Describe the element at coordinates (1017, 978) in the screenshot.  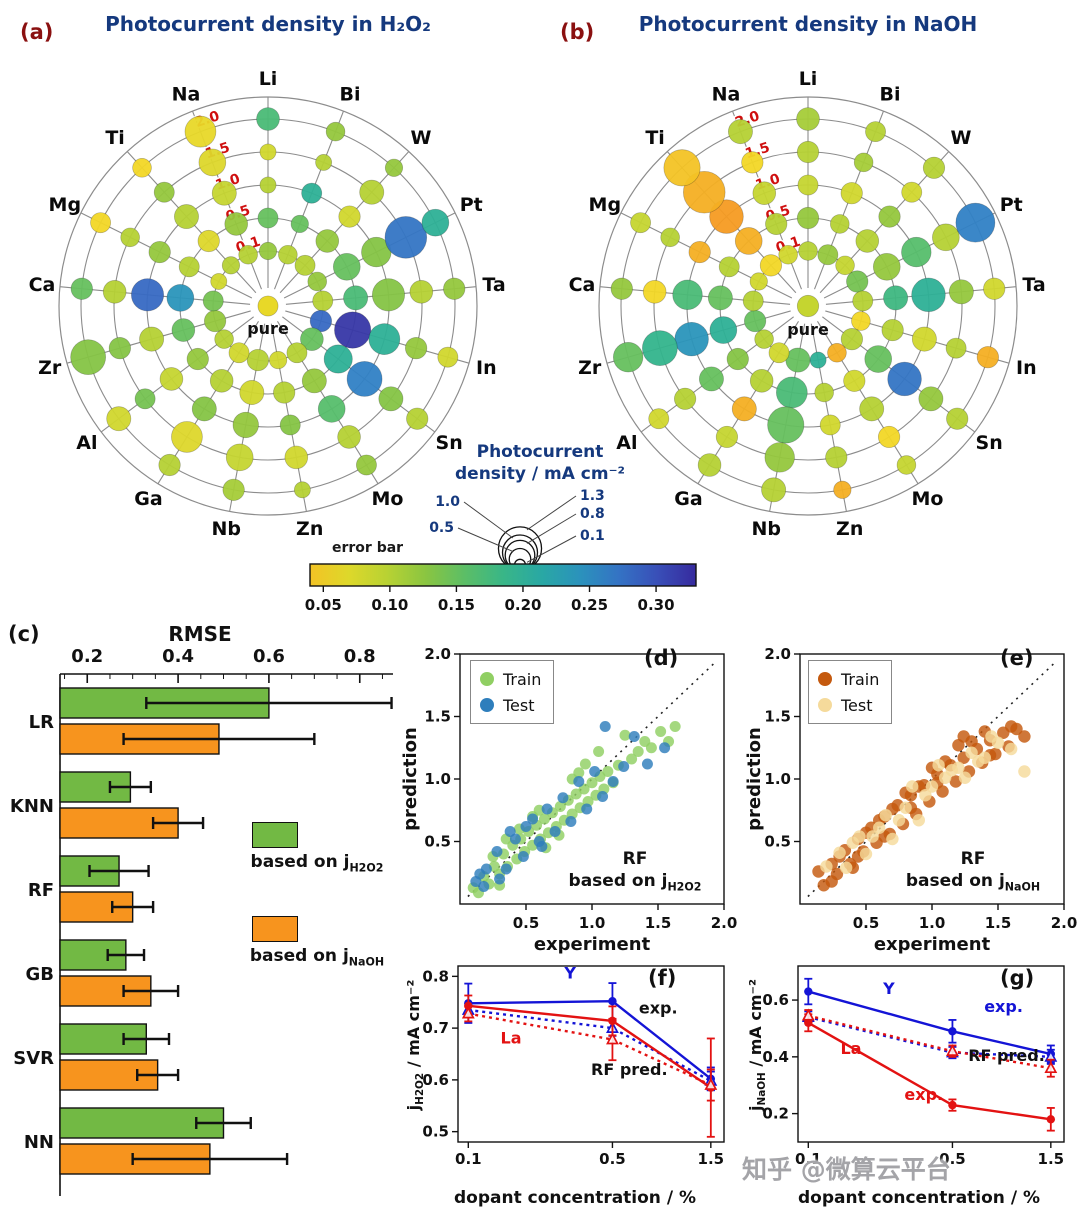
I see `panel-letter-g: (g)` at that location.